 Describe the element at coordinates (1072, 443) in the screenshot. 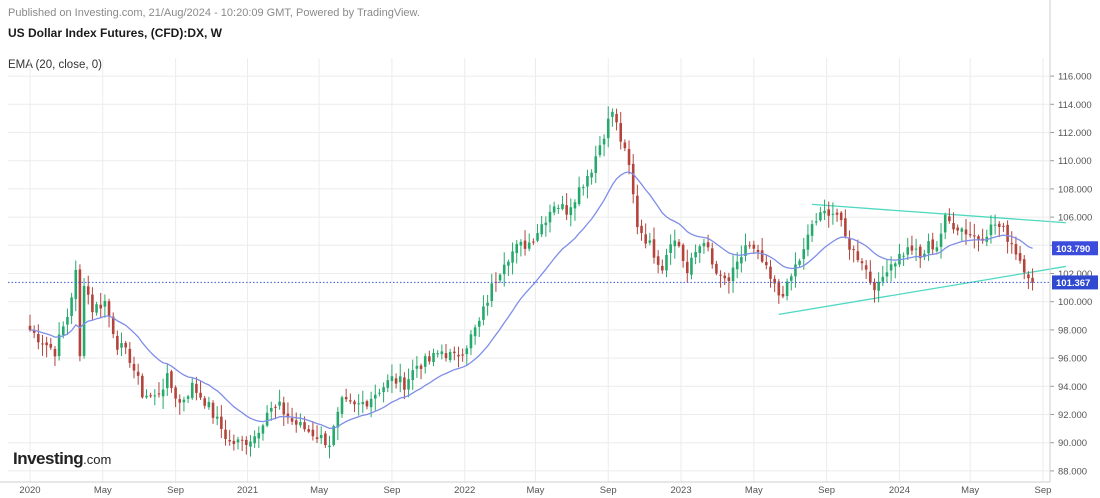

I see `y-tick-label: 90.000` at that location.